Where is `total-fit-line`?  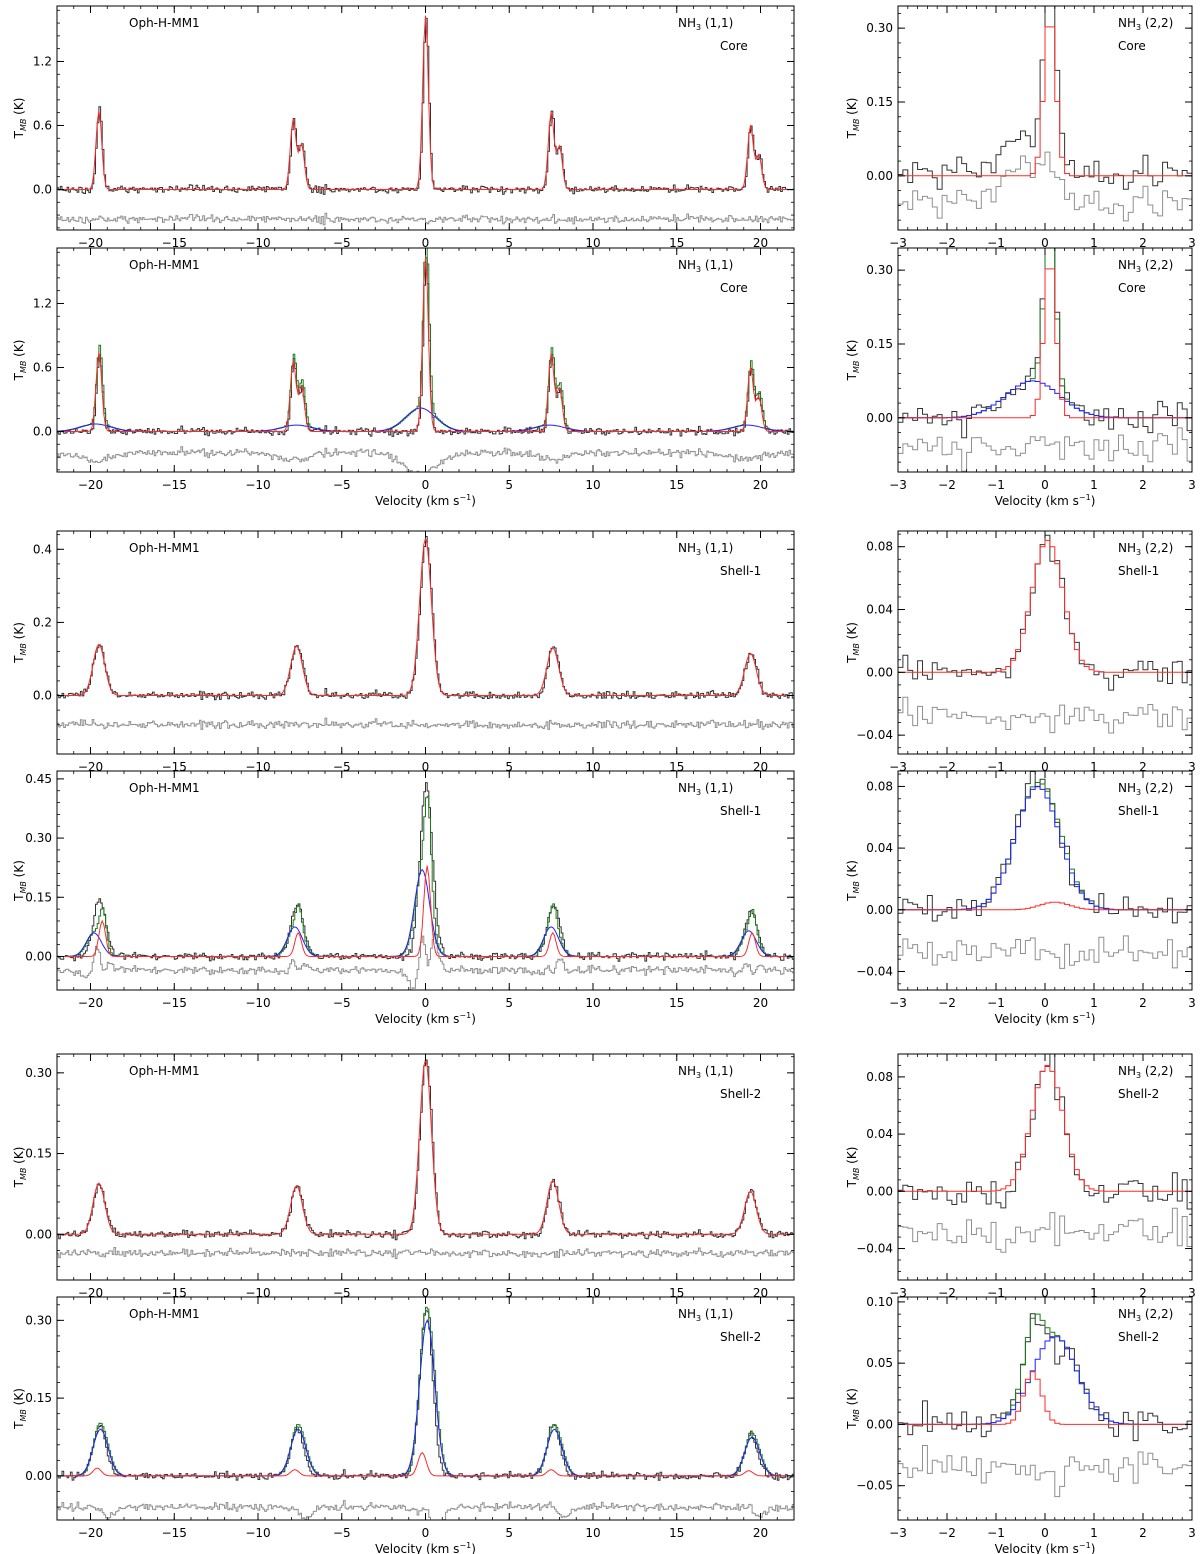 total-fit-line is located at coordinates (425, 1391).